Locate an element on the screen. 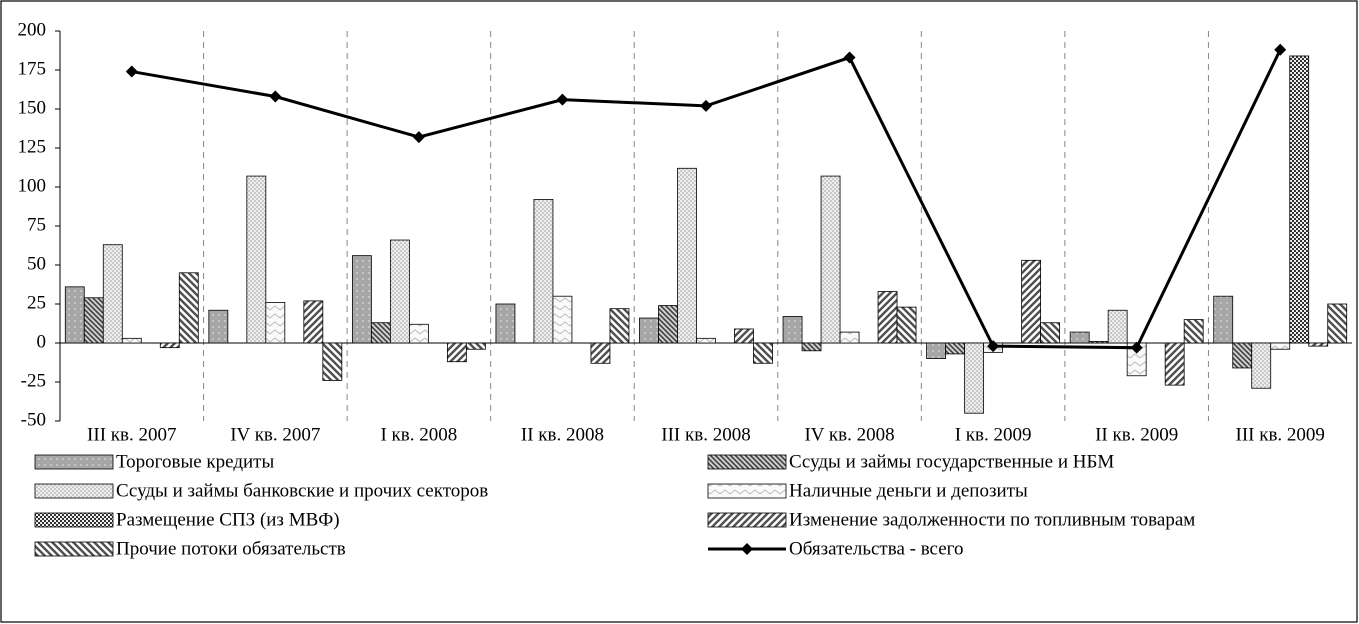 This screenshot has height=624, width=1359. y-tick-label: 150 is located at coordinates (32, 107).